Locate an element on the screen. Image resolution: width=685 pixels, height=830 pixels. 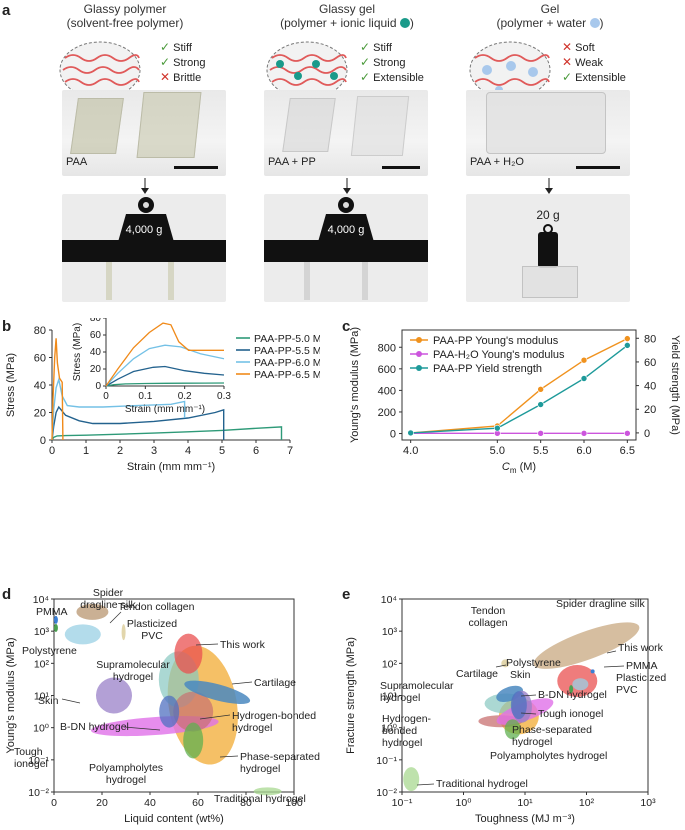
y-tick-label: 10¹ is located at coordinates (42, 697).